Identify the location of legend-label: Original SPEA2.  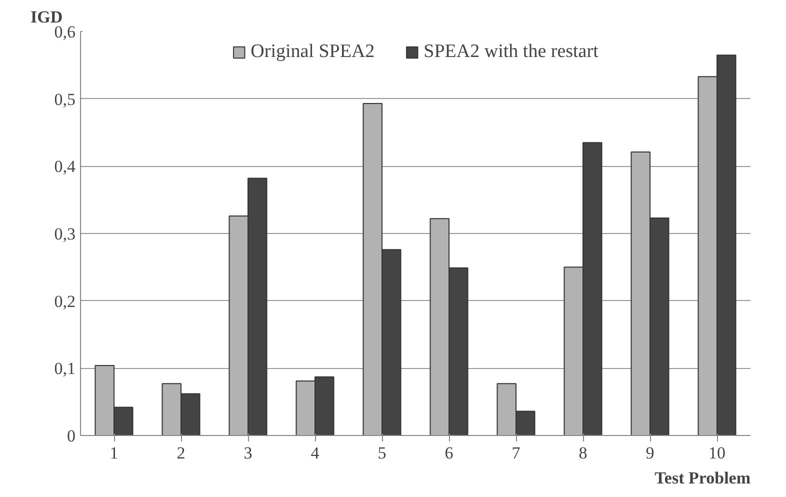
(312, 52).